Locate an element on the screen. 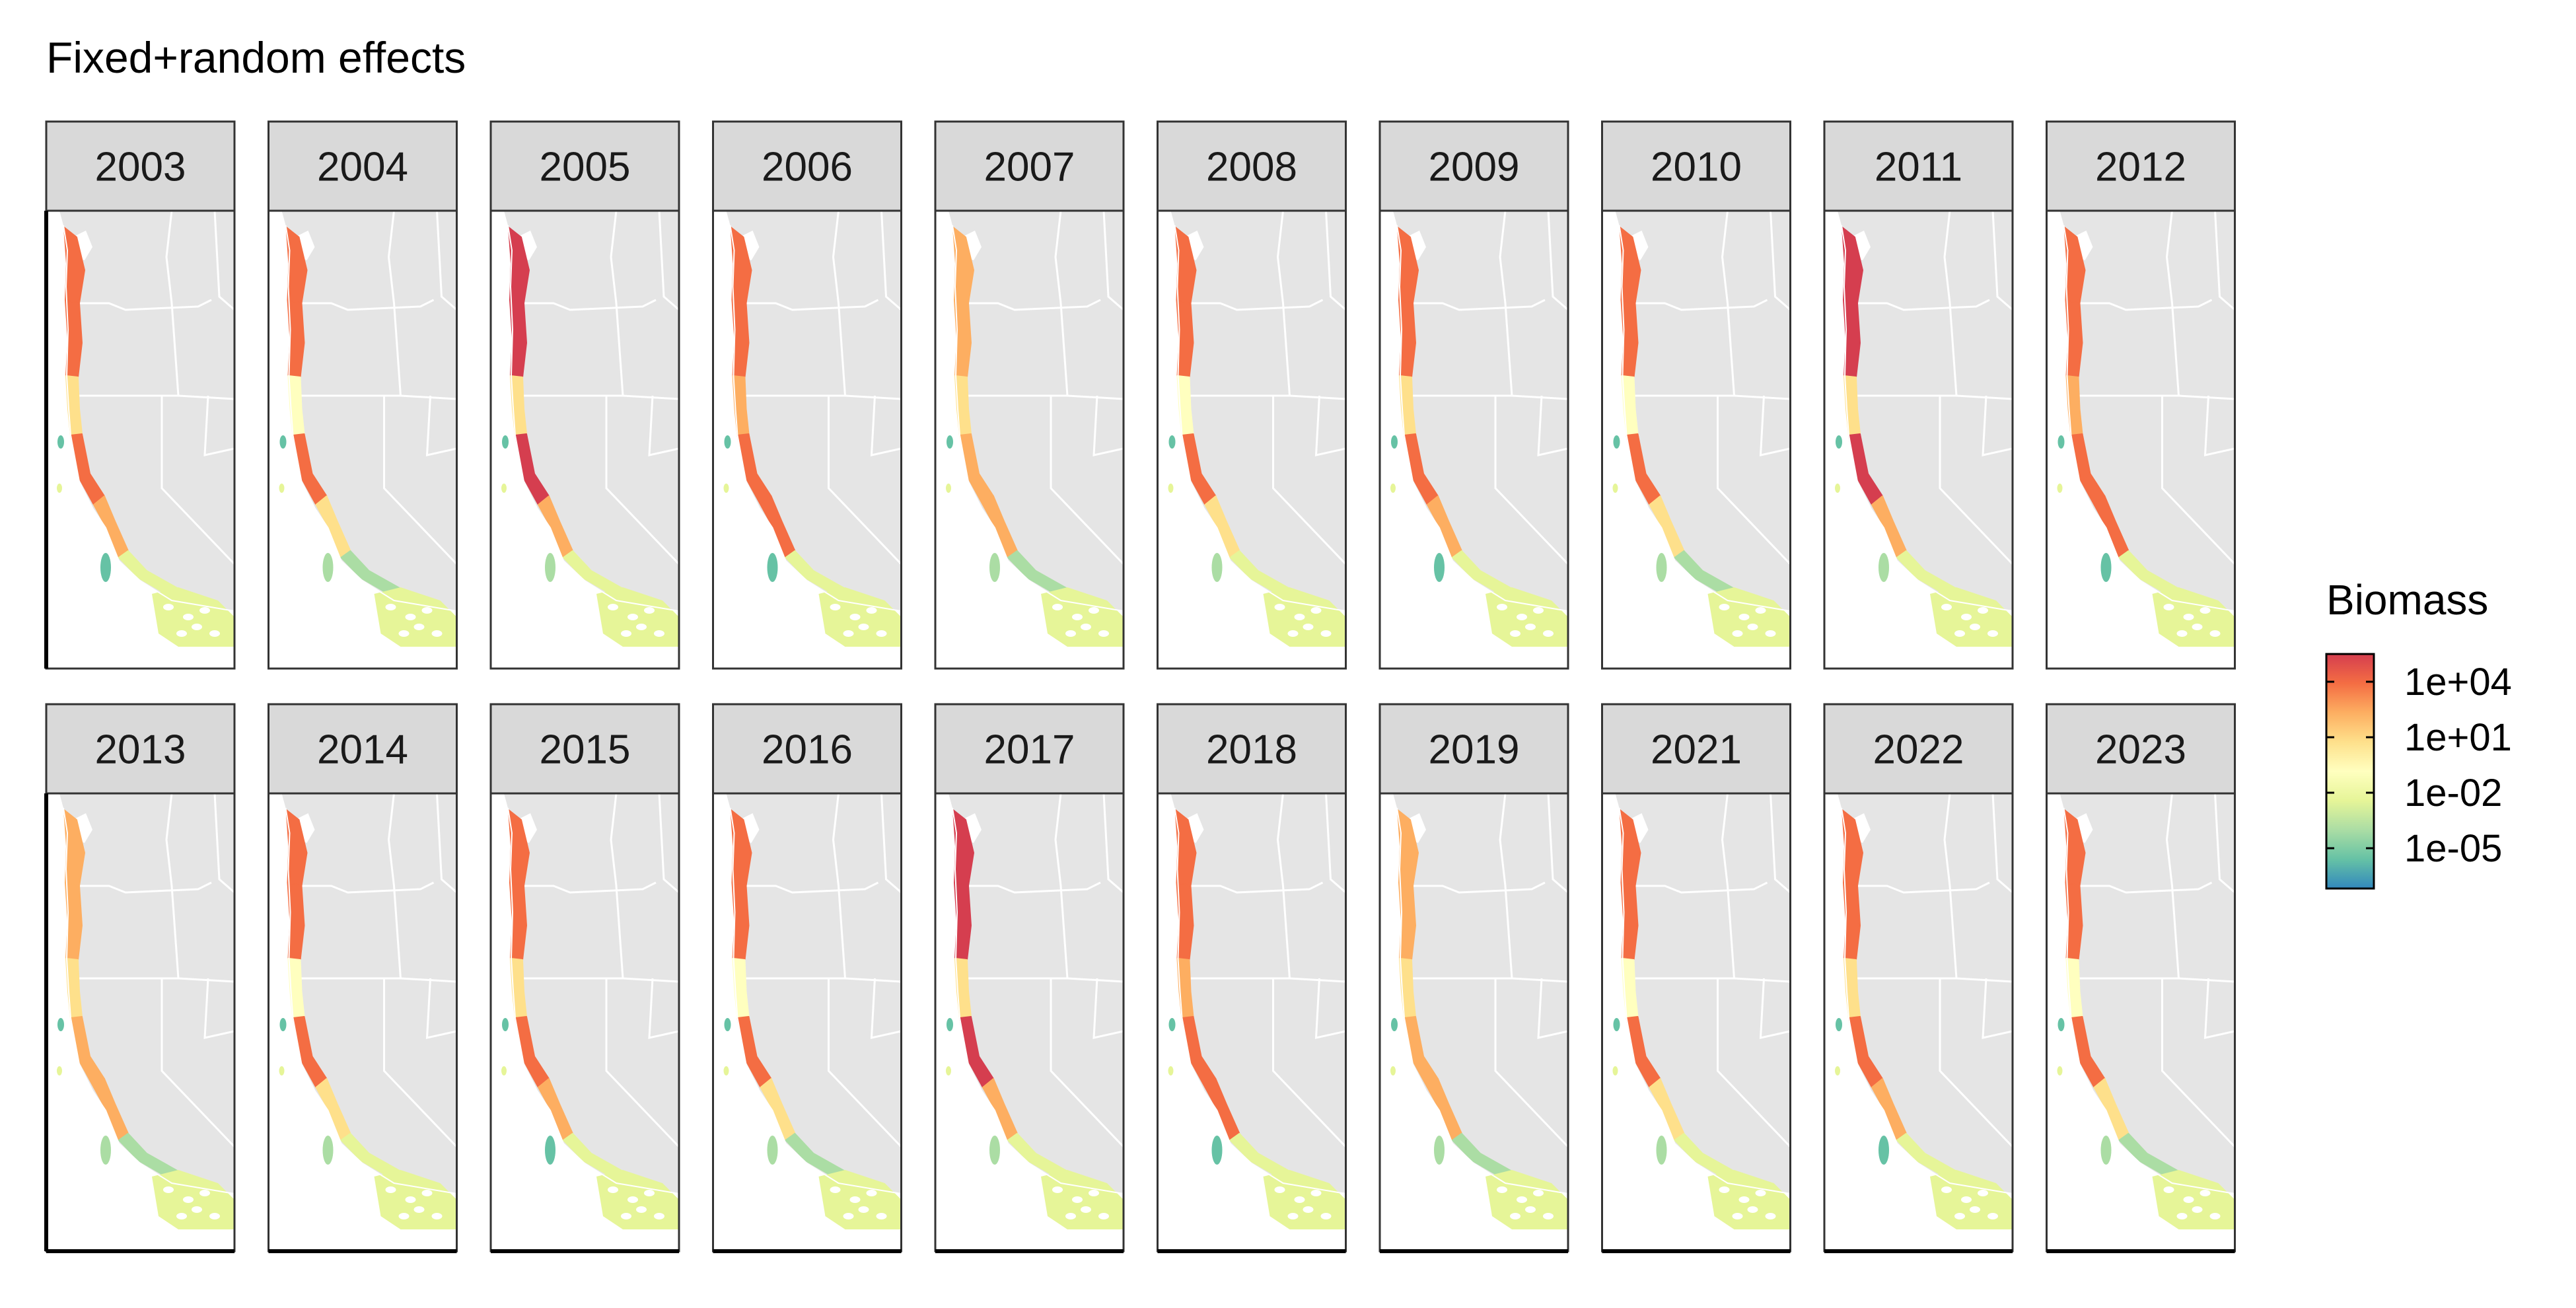  legend-title: Biomass is located at coordinates (2407, 600).